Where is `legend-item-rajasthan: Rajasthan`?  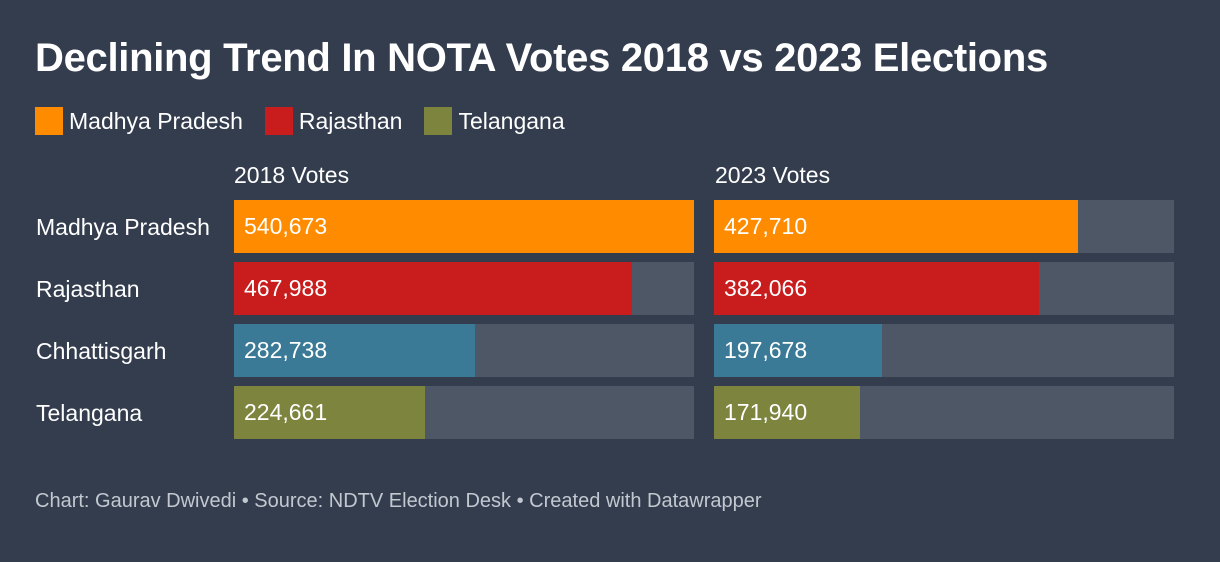
legend-item-rajasthan: Rajasthan is located at coordinates (333, 121).